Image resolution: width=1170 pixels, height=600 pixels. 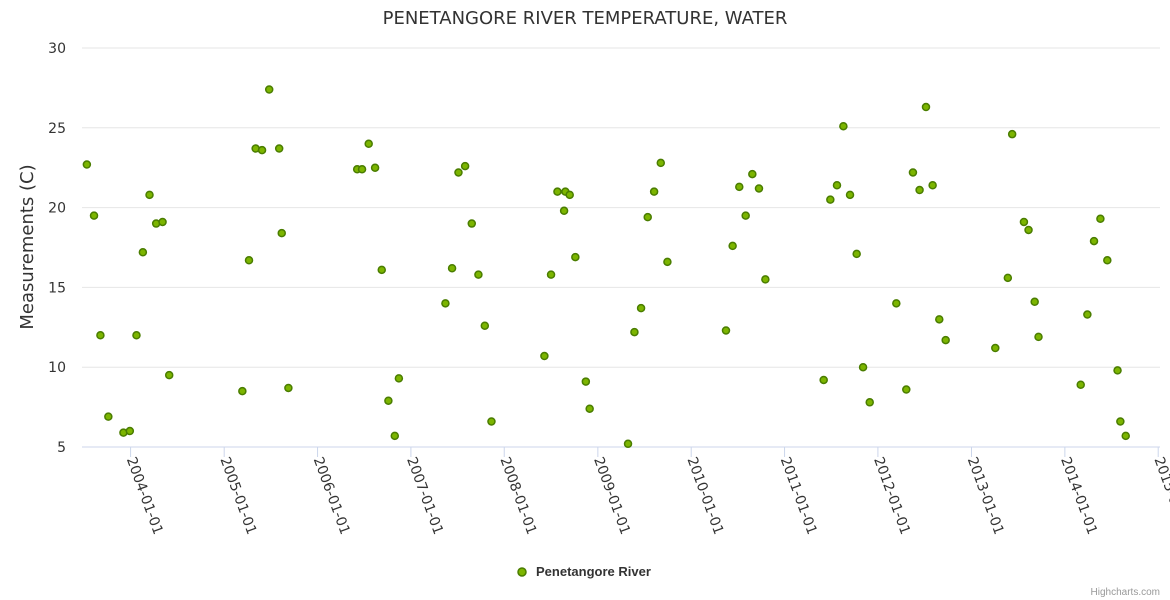 What do you see at coordinates (237, 496) in the screenshot?
I see `x-tick-label: 2005-01-01` at bounding box center [237, 496].